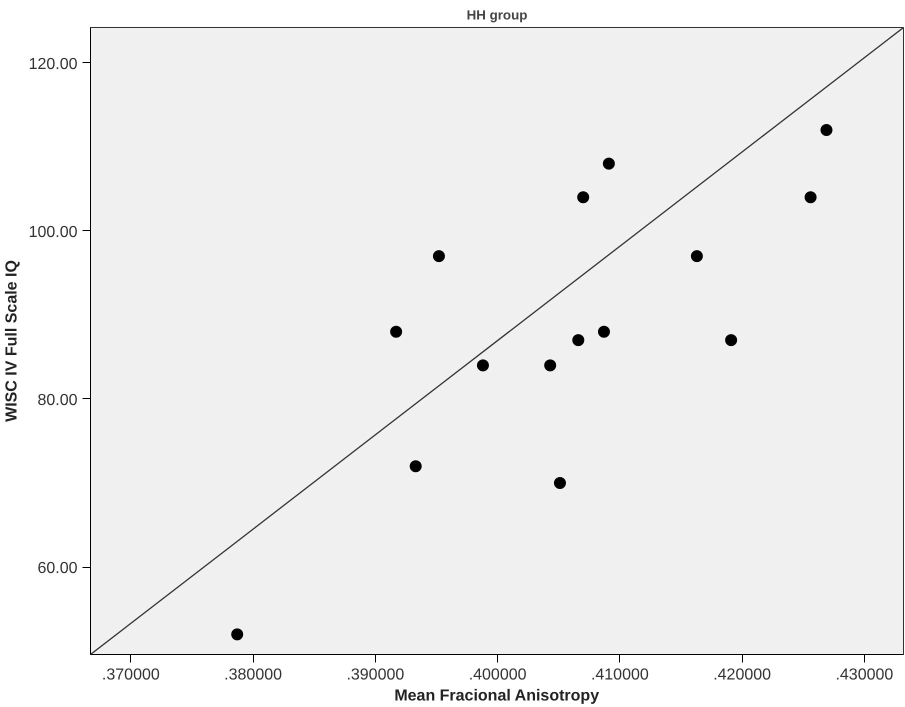  What do you see at coordinates (53, 232) in the screenshot?
I see `y-tick-label: 100.00` at bounding box center [53, 232].